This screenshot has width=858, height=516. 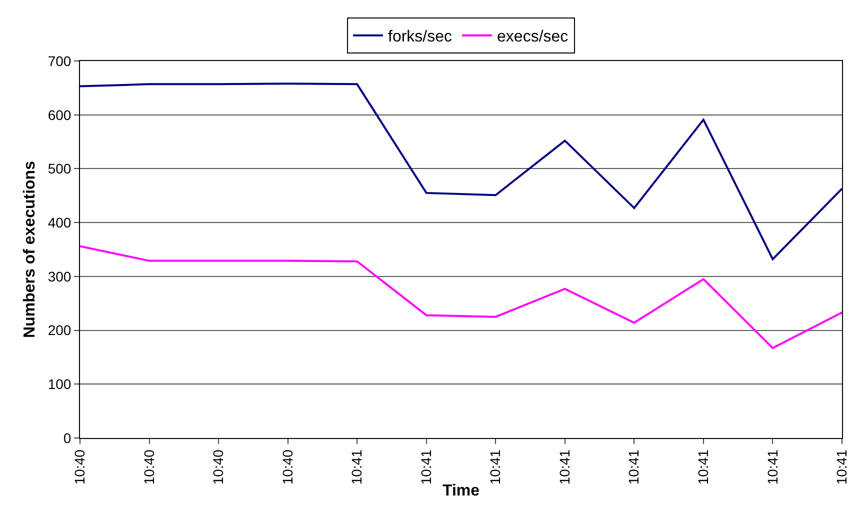 What do you see at coordinates (60, 114) in the screenshot?
I see `y-tick-label: 600` at bounding box center [60, 114].